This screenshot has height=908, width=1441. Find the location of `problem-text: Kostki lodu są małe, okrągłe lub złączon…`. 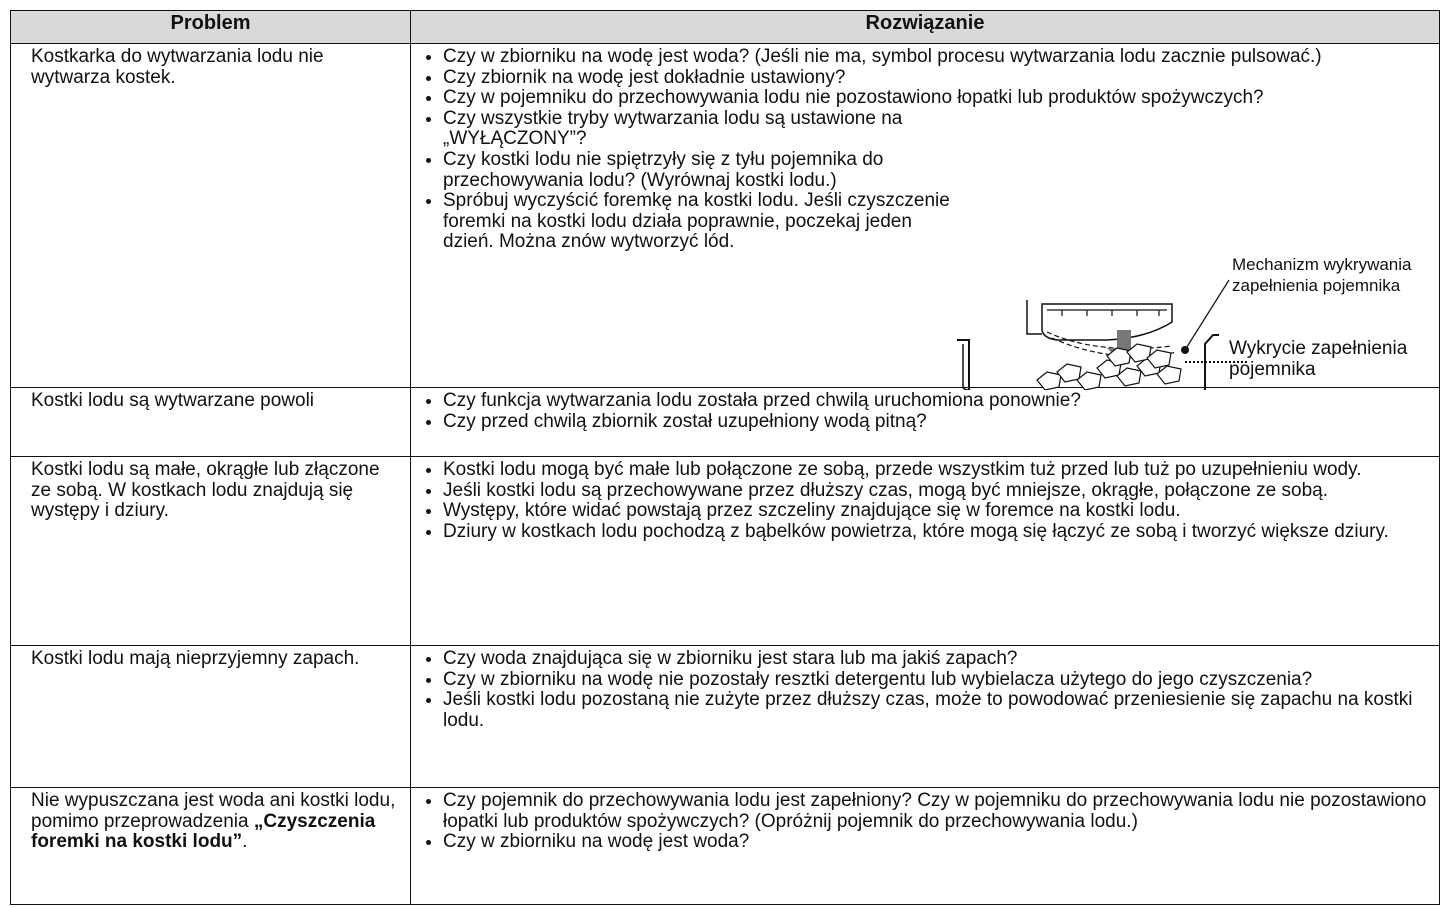

problem-text: Kostki lodu są małe, okrągłe lub złączon… is located at coordinates (205, 490).